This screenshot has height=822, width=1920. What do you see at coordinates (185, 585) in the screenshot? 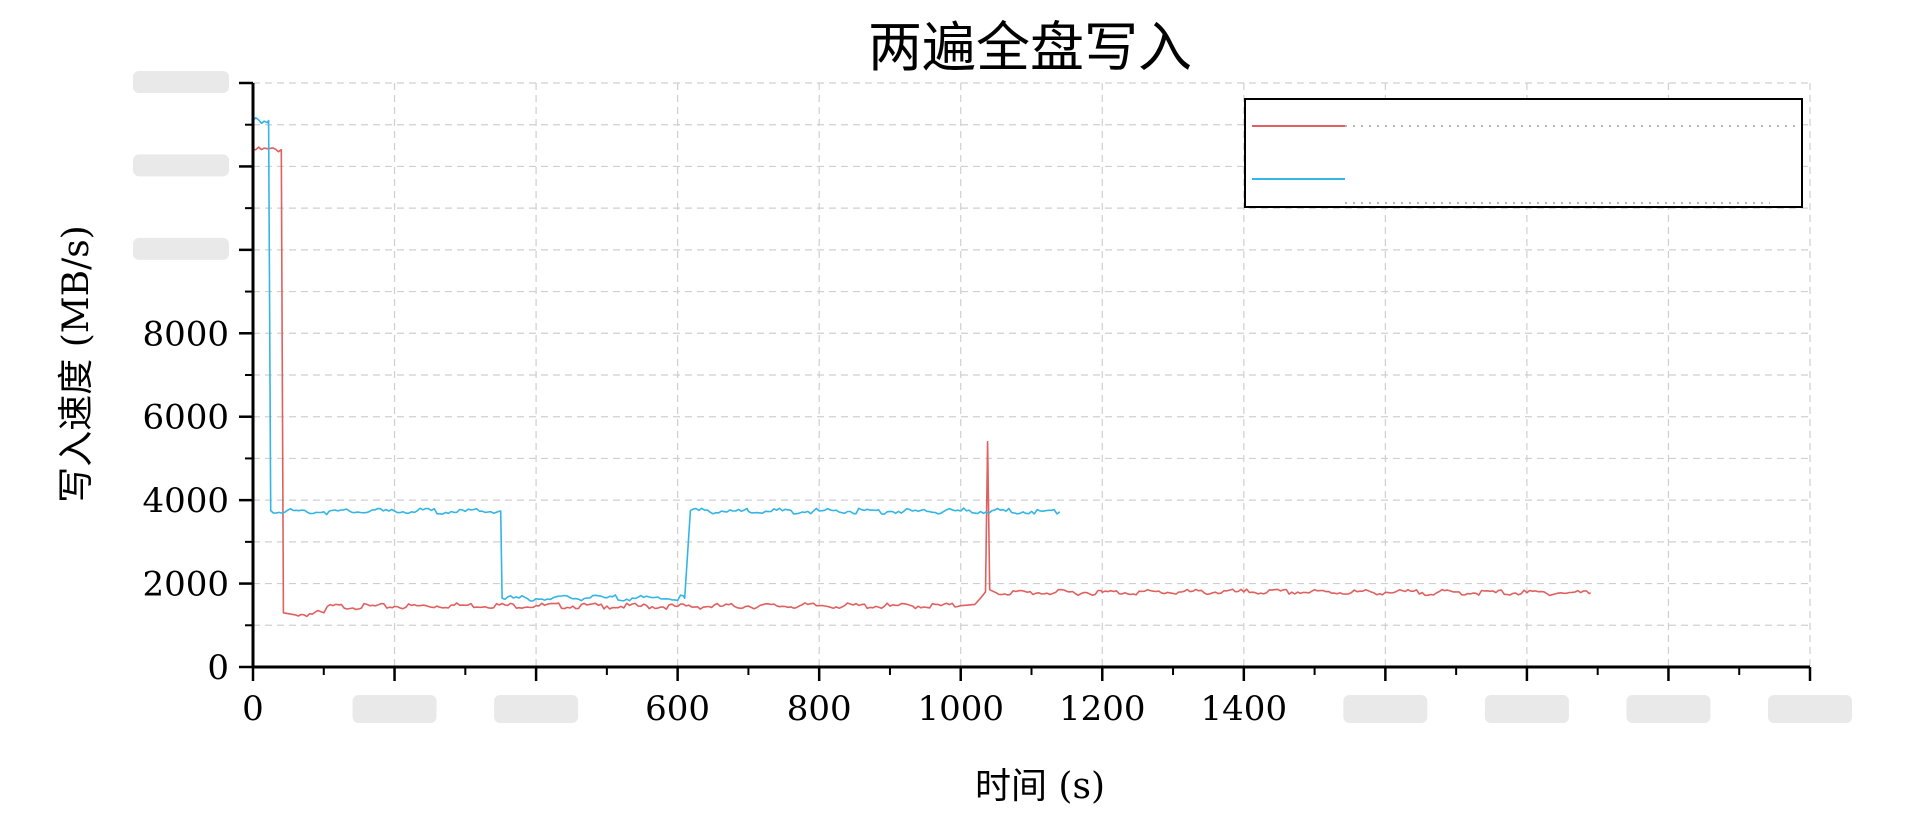
I see `y-tick-label: 2000` at bounding box center [185, 585].